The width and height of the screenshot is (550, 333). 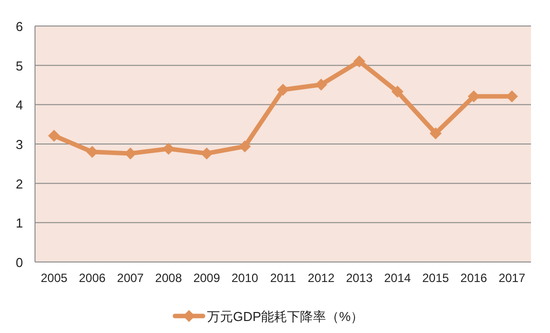 I want to click on y-tick-label: 3, so click(x=19, y=144).